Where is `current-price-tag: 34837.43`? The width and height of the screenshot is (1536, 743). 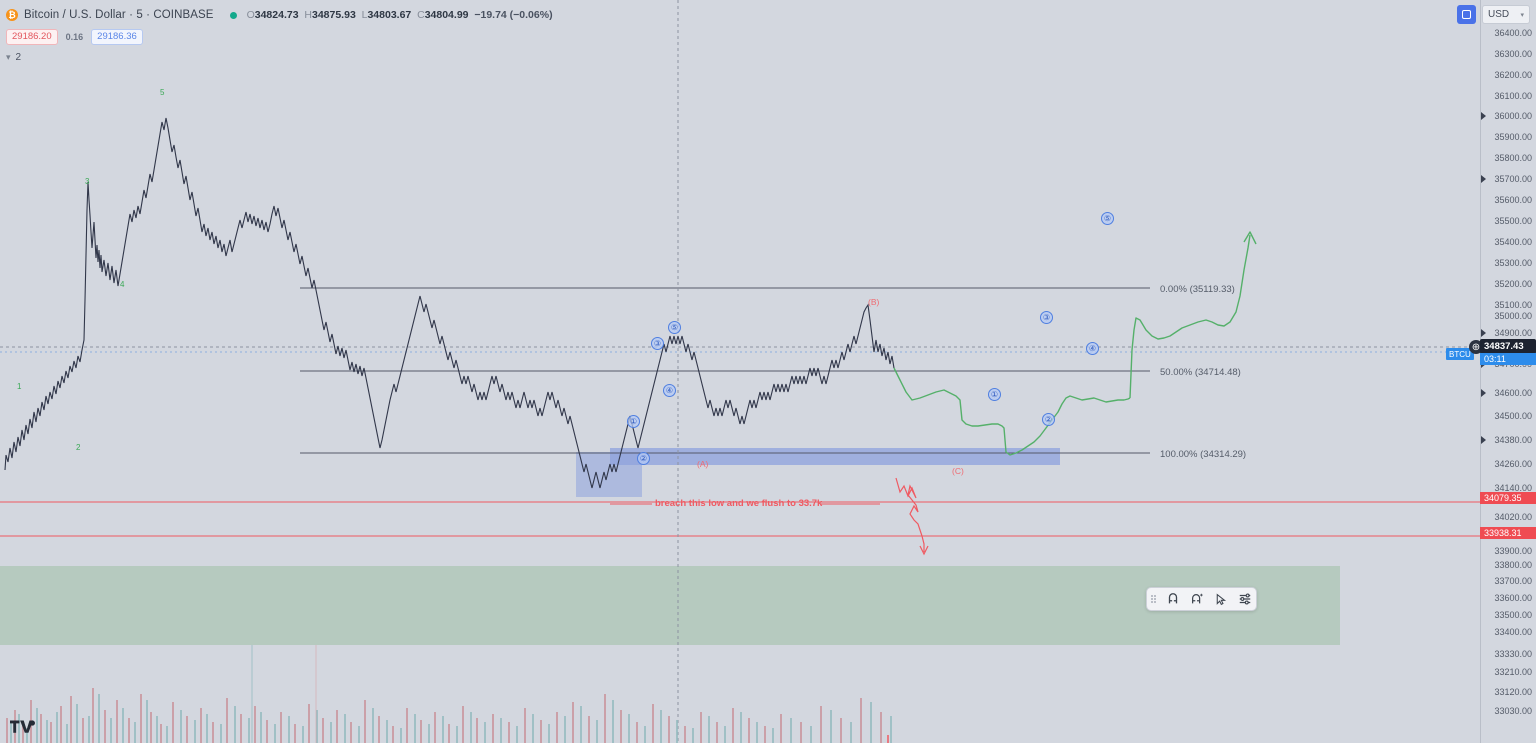 current-price-tag: 34837.43 is located at coordinates (1508, 346).